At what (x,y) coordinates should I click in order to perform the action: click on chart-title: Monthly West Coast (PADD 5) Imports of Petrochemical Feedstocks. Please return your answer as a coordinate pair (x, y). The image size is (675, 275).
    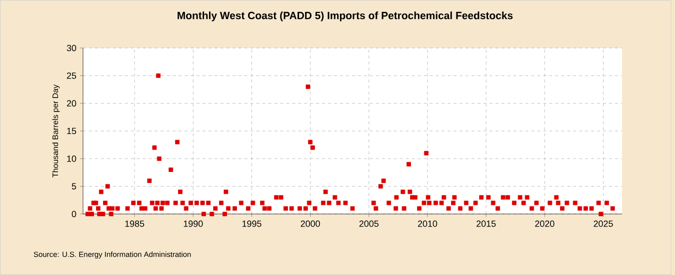
    Looking at the image, I should click on (345, 17).